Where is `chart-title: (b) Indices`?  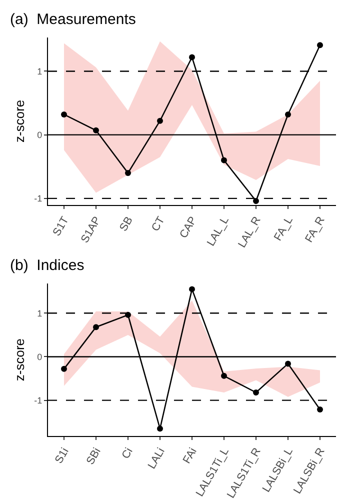
chart-title: (b) Indices is located at coordinates (47, 265).